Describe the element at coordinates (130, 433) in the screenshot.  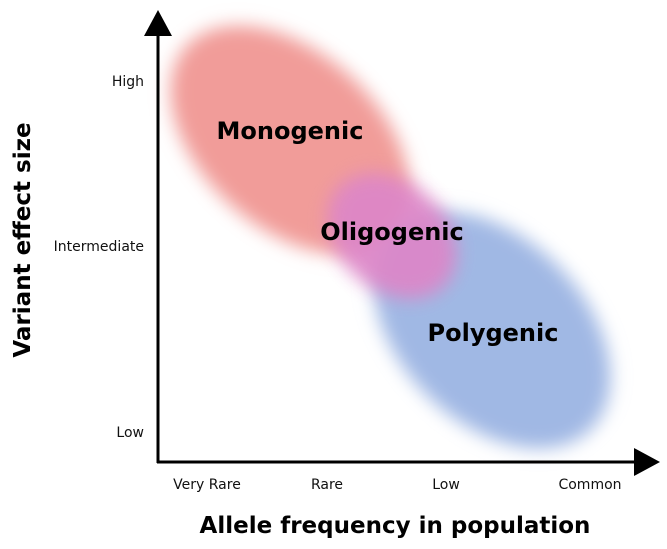
I see `y-tick-low: Low` at that location.